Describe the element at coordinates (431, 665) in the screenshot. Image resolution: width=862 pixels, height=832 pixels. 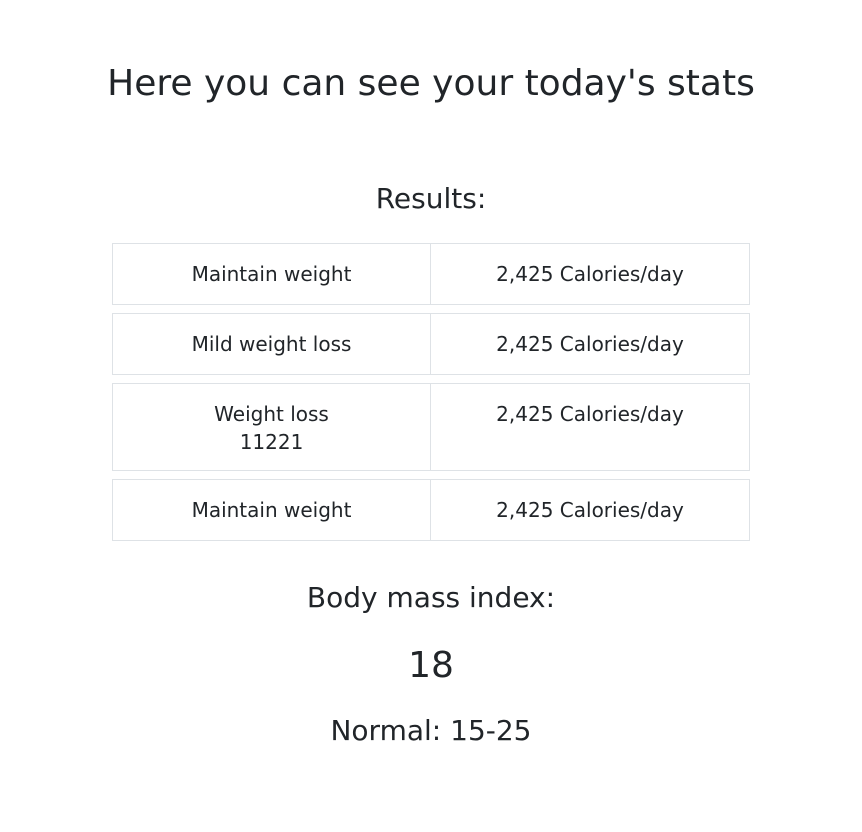
I see `bmi-value: 18` at that location.